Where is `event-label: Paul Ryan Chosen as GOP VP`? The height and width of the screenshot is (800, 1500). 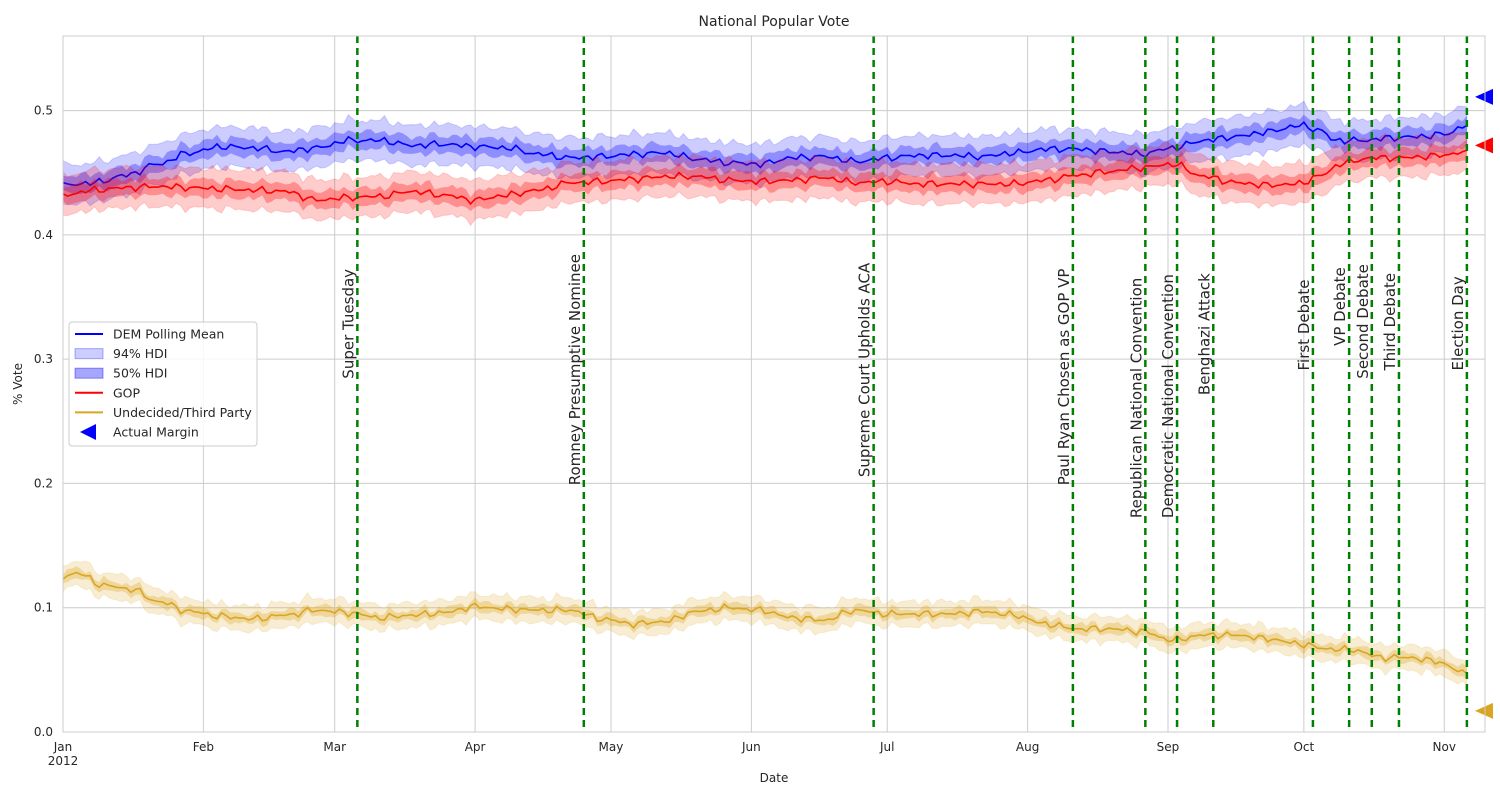 event-label: Paul Ryan Chosen as GOP VP is located at coordinates (1064, 377).